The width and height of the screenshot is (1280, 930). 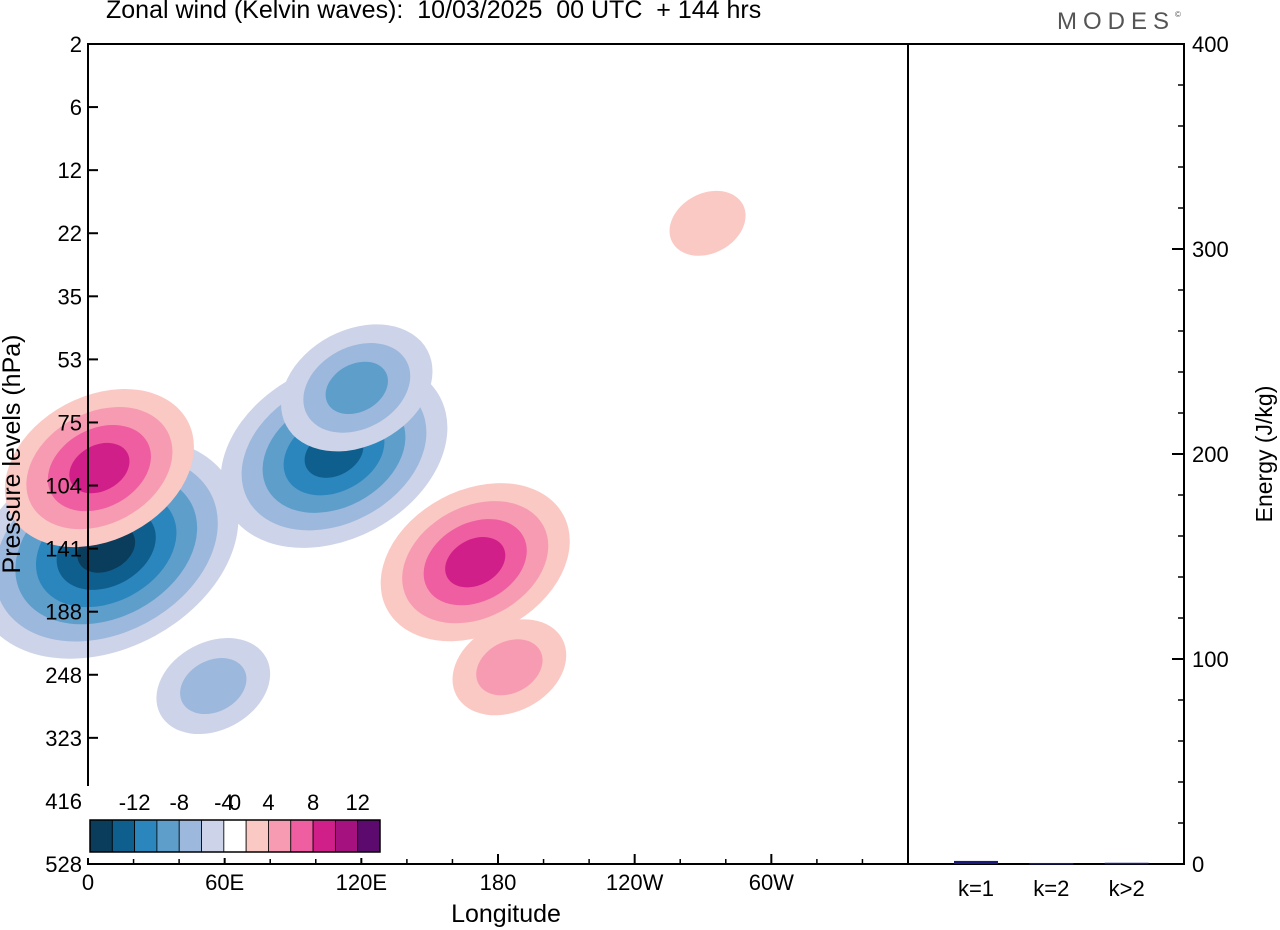 What do you see at coordinates (1051, 888) in the screenshot?
I see `energy-bar-label: k=2` at bounding box center [1051, 888].